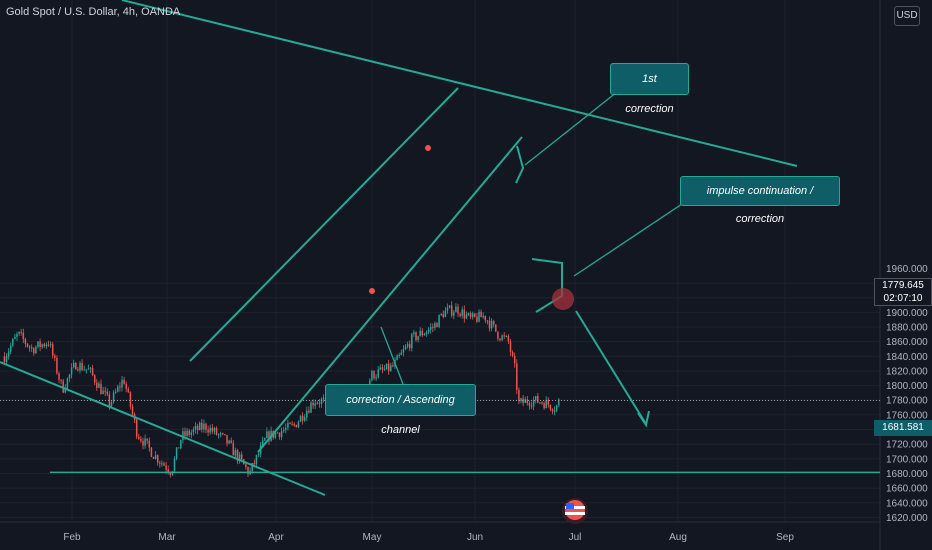 The width and height of the screenshot is (932, 550). Describe the element at coordinates (611, 367) in the screenshot. I see `projection-arrow-line` at that location.